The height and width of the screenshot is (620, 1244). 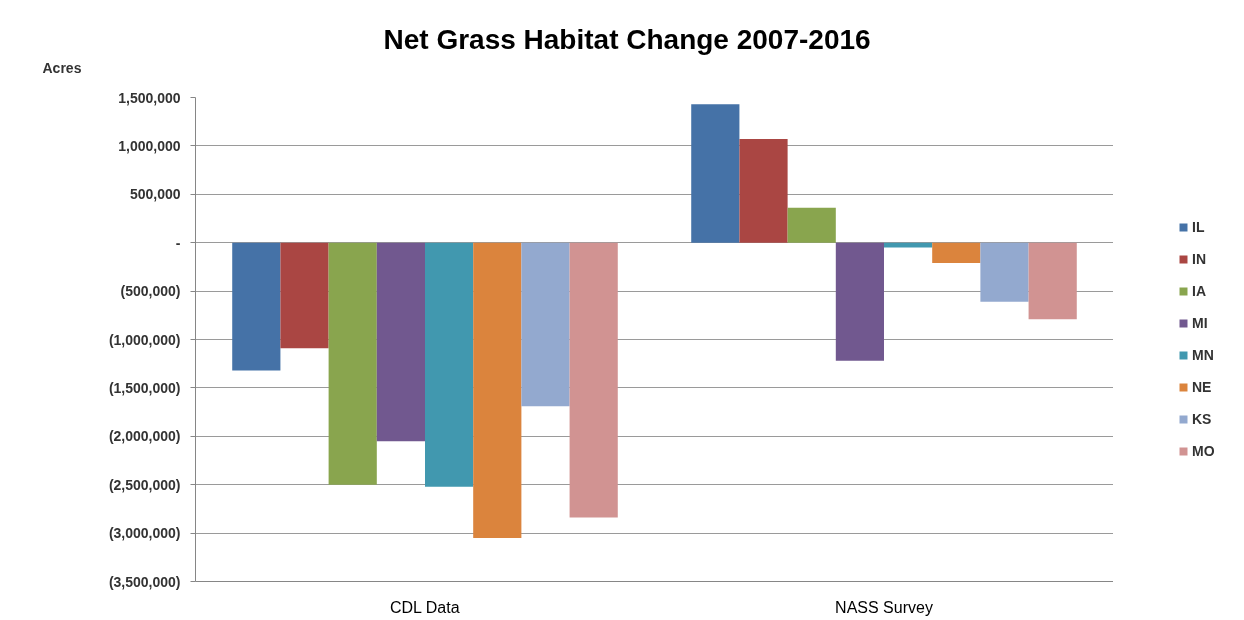 What do you see at coordinates (1199, 259) in the screenshot?
I see `legend-label: IN` at bounding box center [1199, 259].